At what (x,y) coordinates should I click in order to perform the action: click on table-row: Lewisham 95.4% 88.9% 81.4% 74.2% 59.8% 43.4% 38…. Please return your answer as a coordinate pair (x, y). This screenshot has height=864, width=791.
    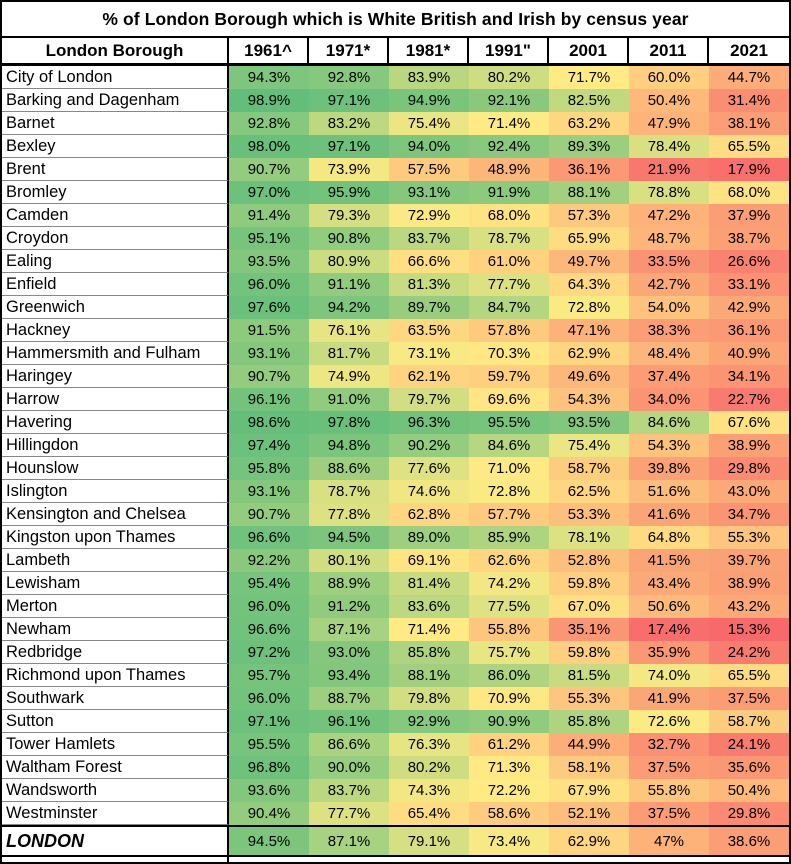
    Looking at the image, I should click on (395, 583).